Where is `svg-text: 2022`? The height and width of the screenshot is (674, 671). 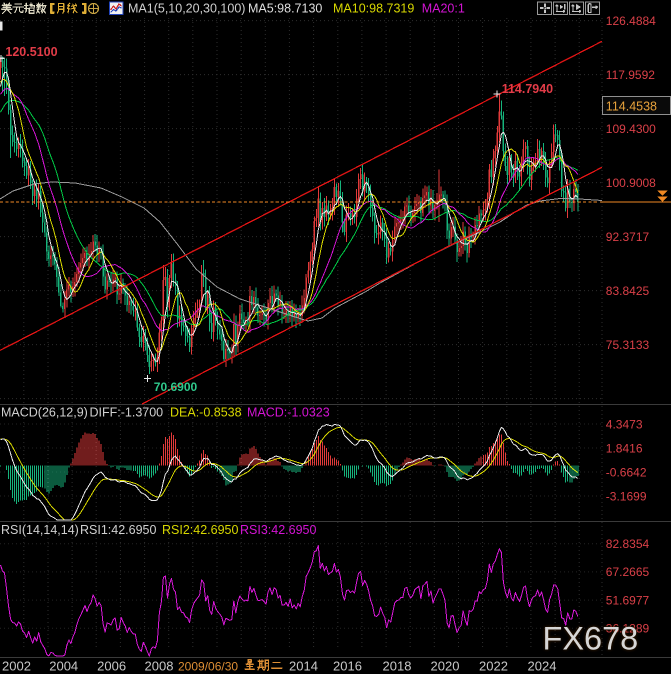 svg-text: 2022 is located at coordinates (493, 666).